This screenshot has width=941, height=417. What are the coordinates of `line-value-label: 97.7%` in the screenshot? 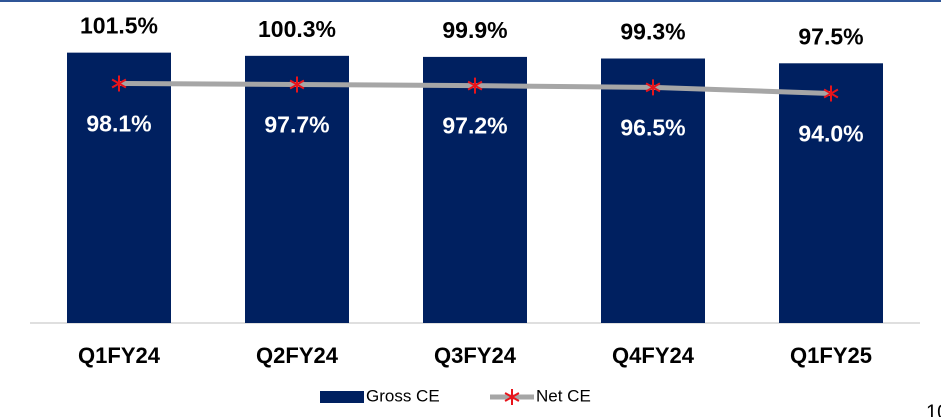 It's located at (296, 125).